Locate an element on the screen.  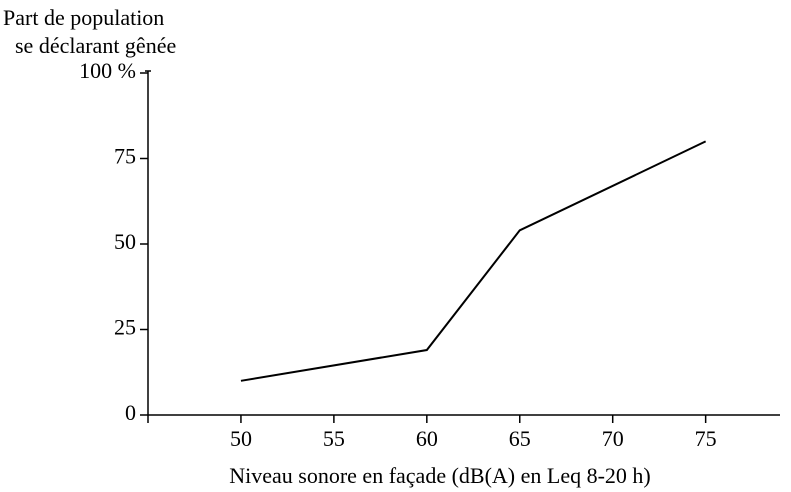
y-axis-label: se déclarant gênée is located at coordinates (95, 45).